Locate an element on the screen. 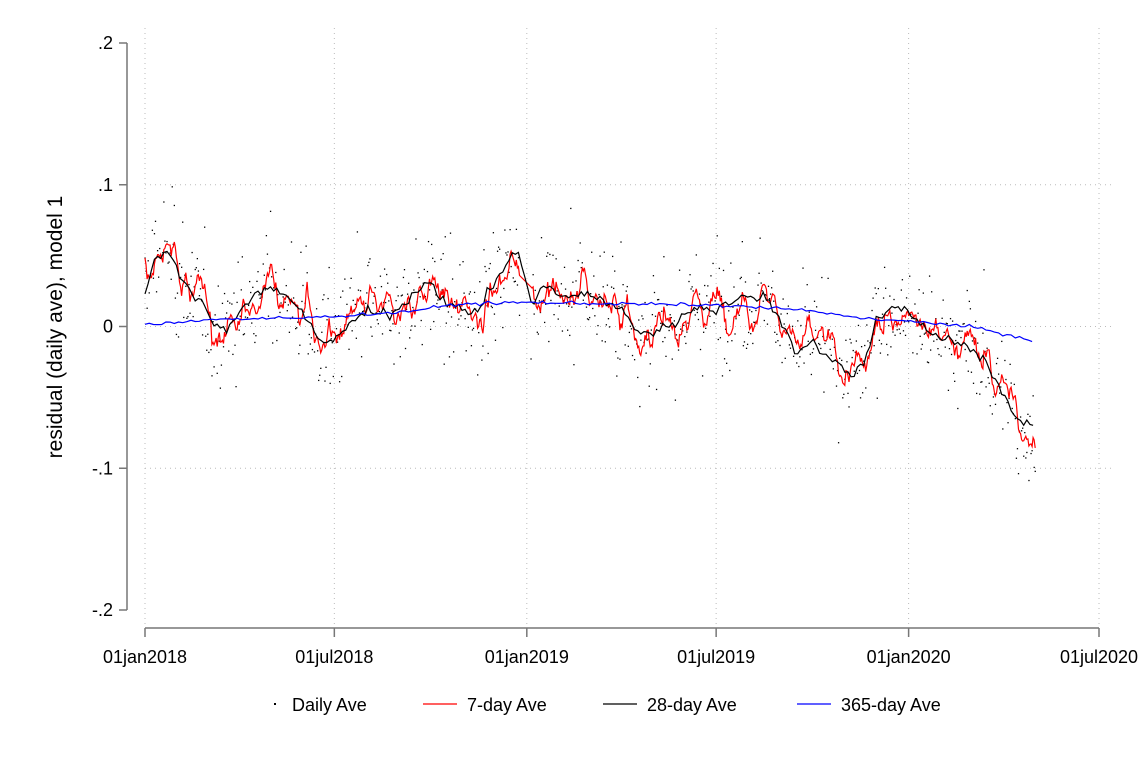 The height and width of the screenshot is (762, 1143). y-tick-label: -.1 is located at coordinates (102, 468).